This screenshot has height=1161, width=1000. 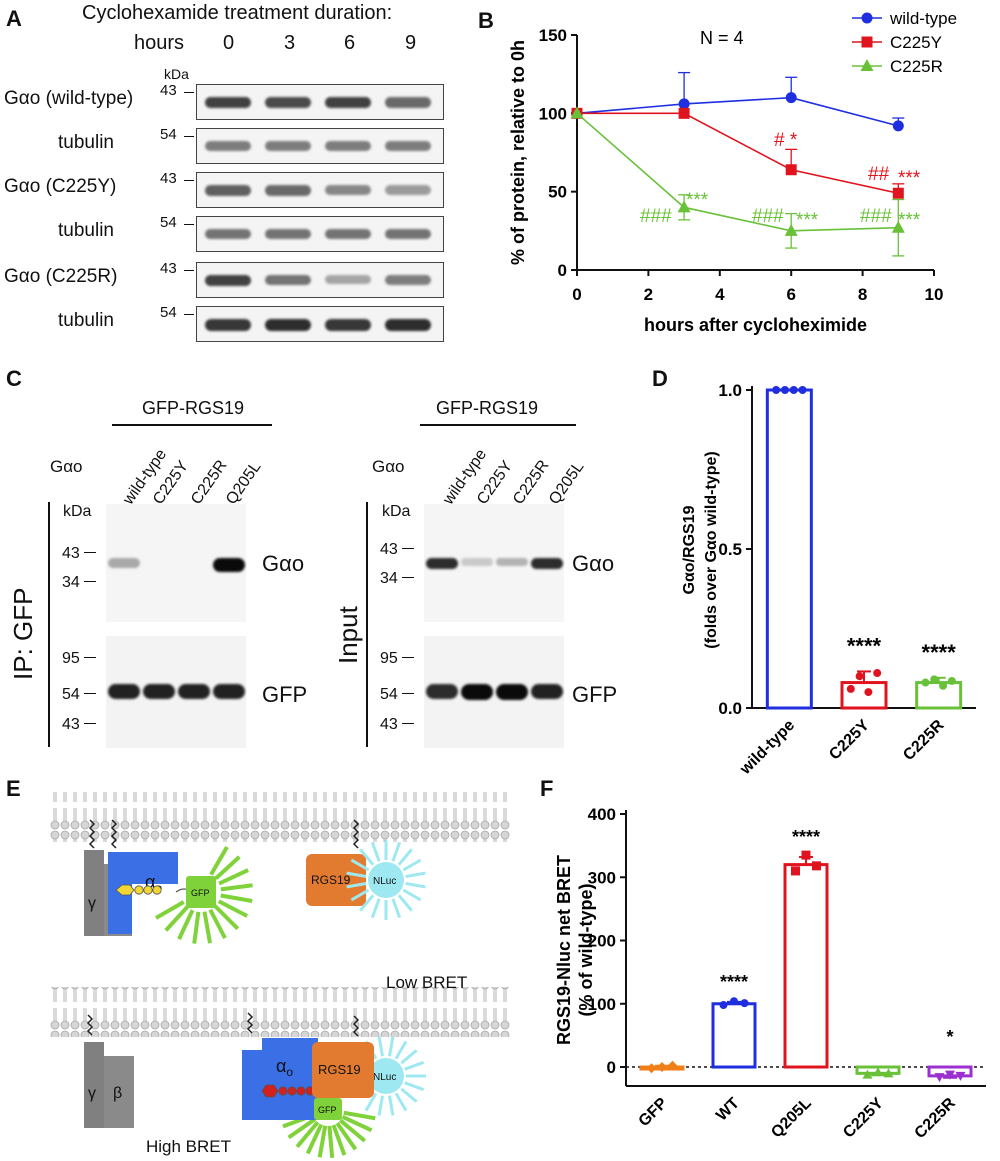 I want to click on bar-category-label: WT, so click(x=728, y=1110).